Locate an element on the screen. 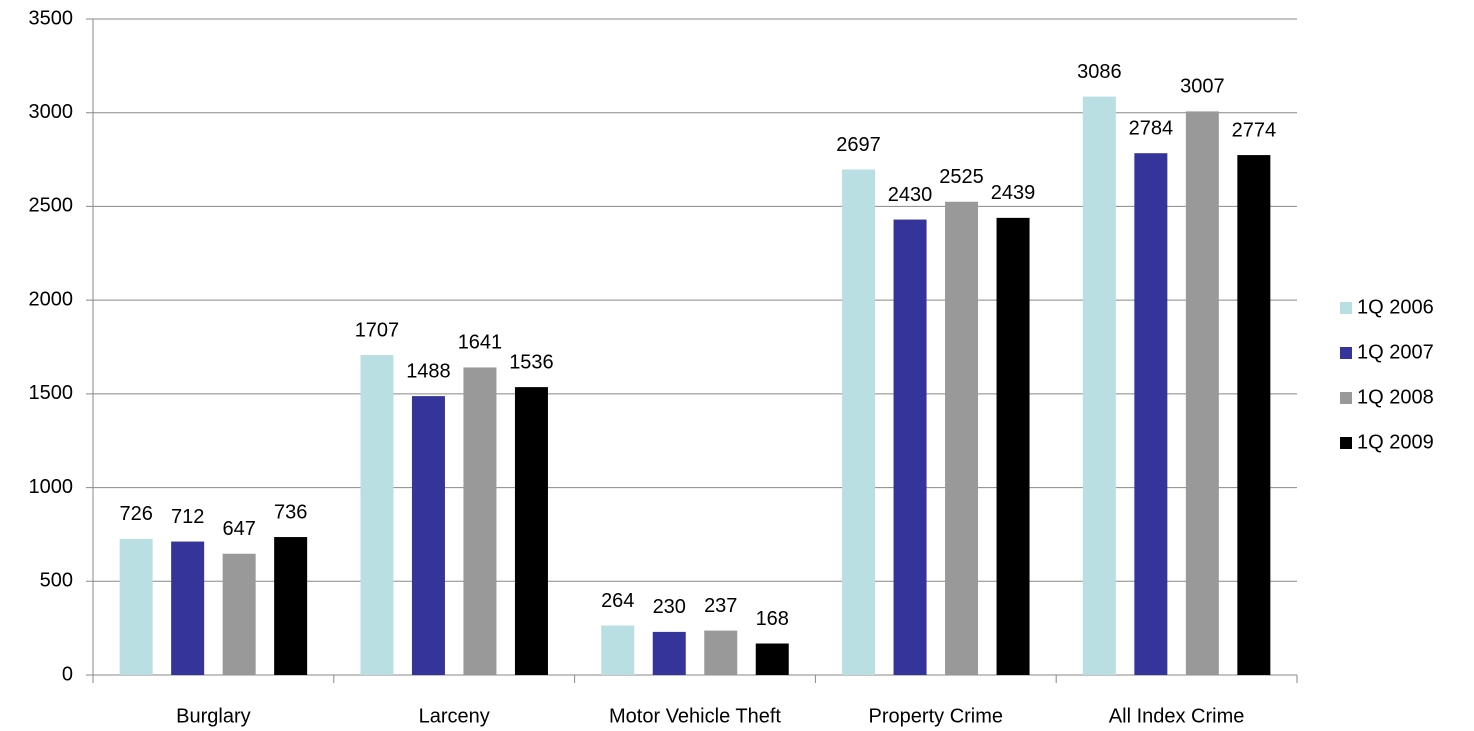 This screenshot has height=731, width=1474. x-tick-label: Property Crime is located at coordinates (936, 716).